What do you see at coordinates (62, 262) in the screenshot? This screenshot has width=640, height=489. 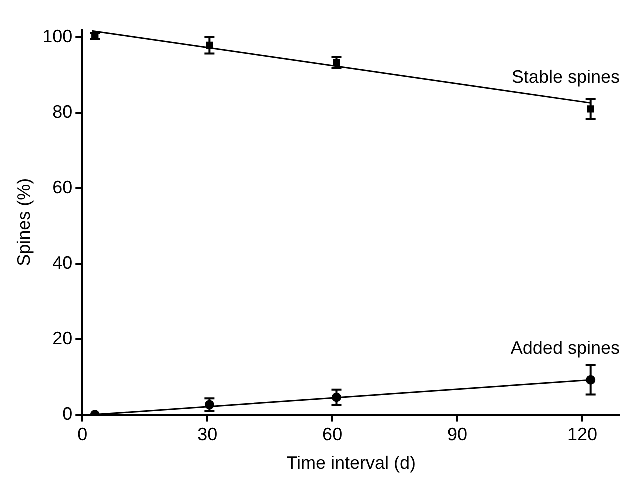 I see `y-tick-label: 40` at bounding box center [62, 262].